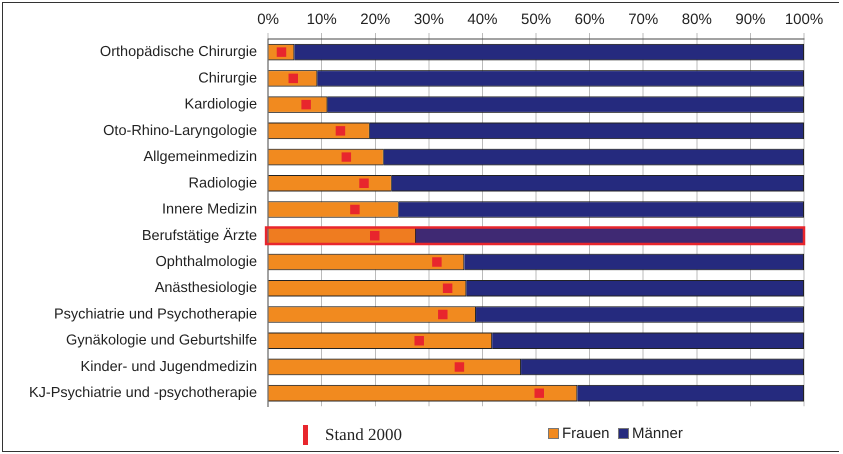 The width and height of the screenshot is (843, 454). Describe the element at coordinates (210, 210) in the screenshot. I see `y-tick-label: Innere Medizin` at that location.